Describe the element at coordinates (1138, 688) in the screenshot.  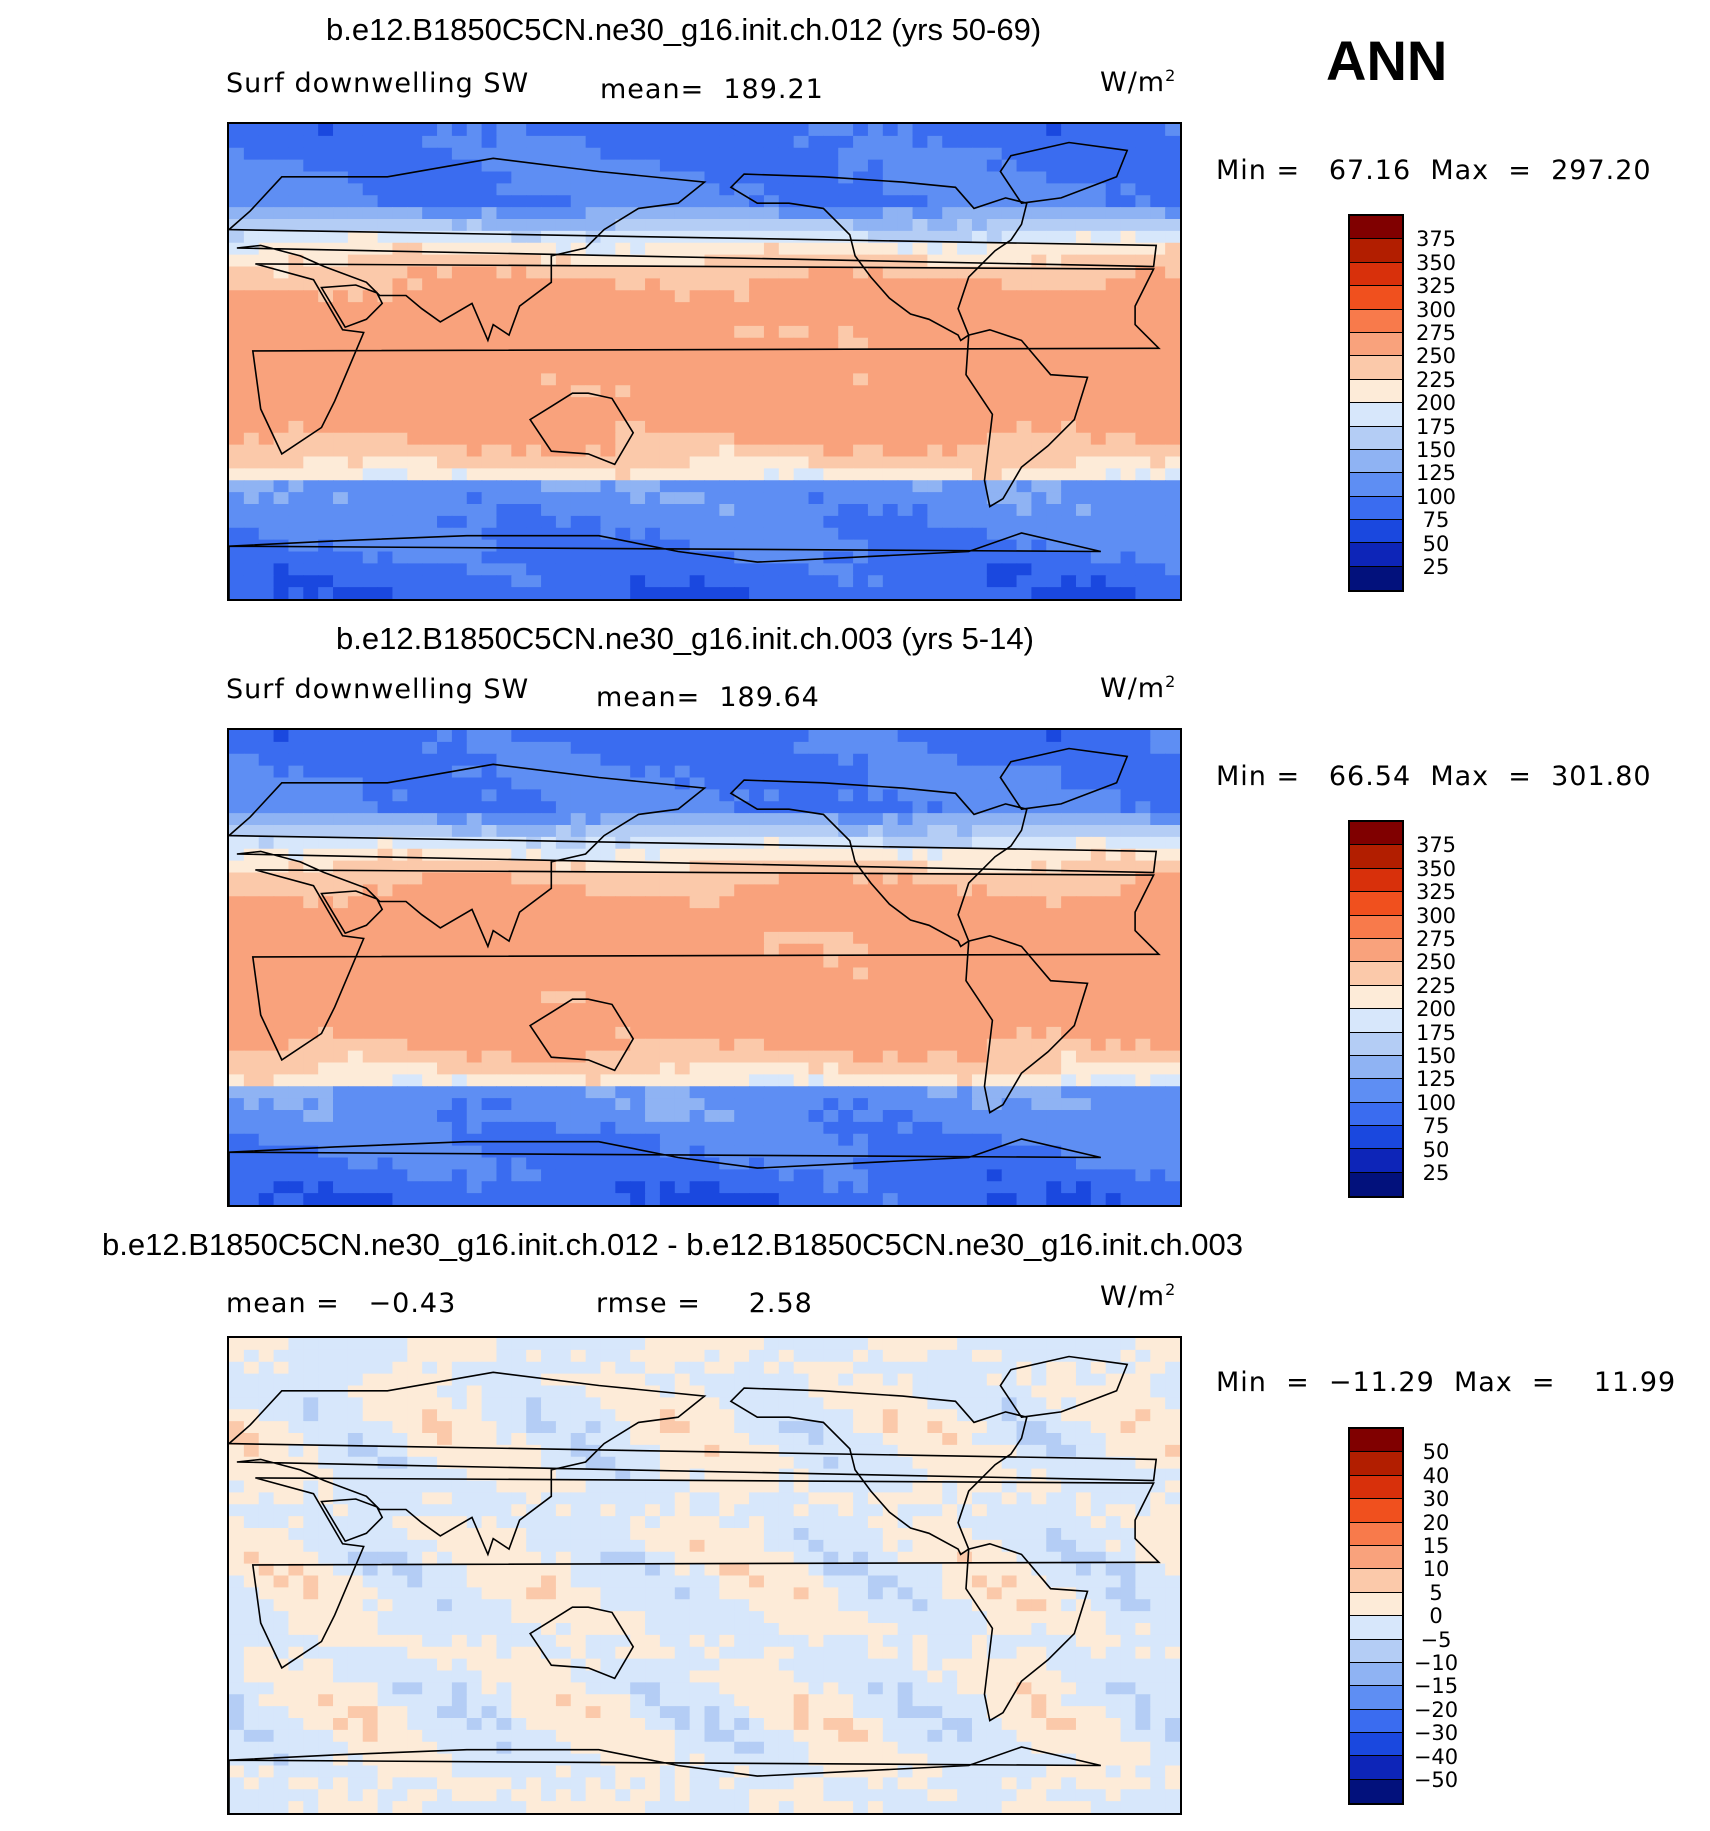
I see `panel2-units: W/m2` at that location.